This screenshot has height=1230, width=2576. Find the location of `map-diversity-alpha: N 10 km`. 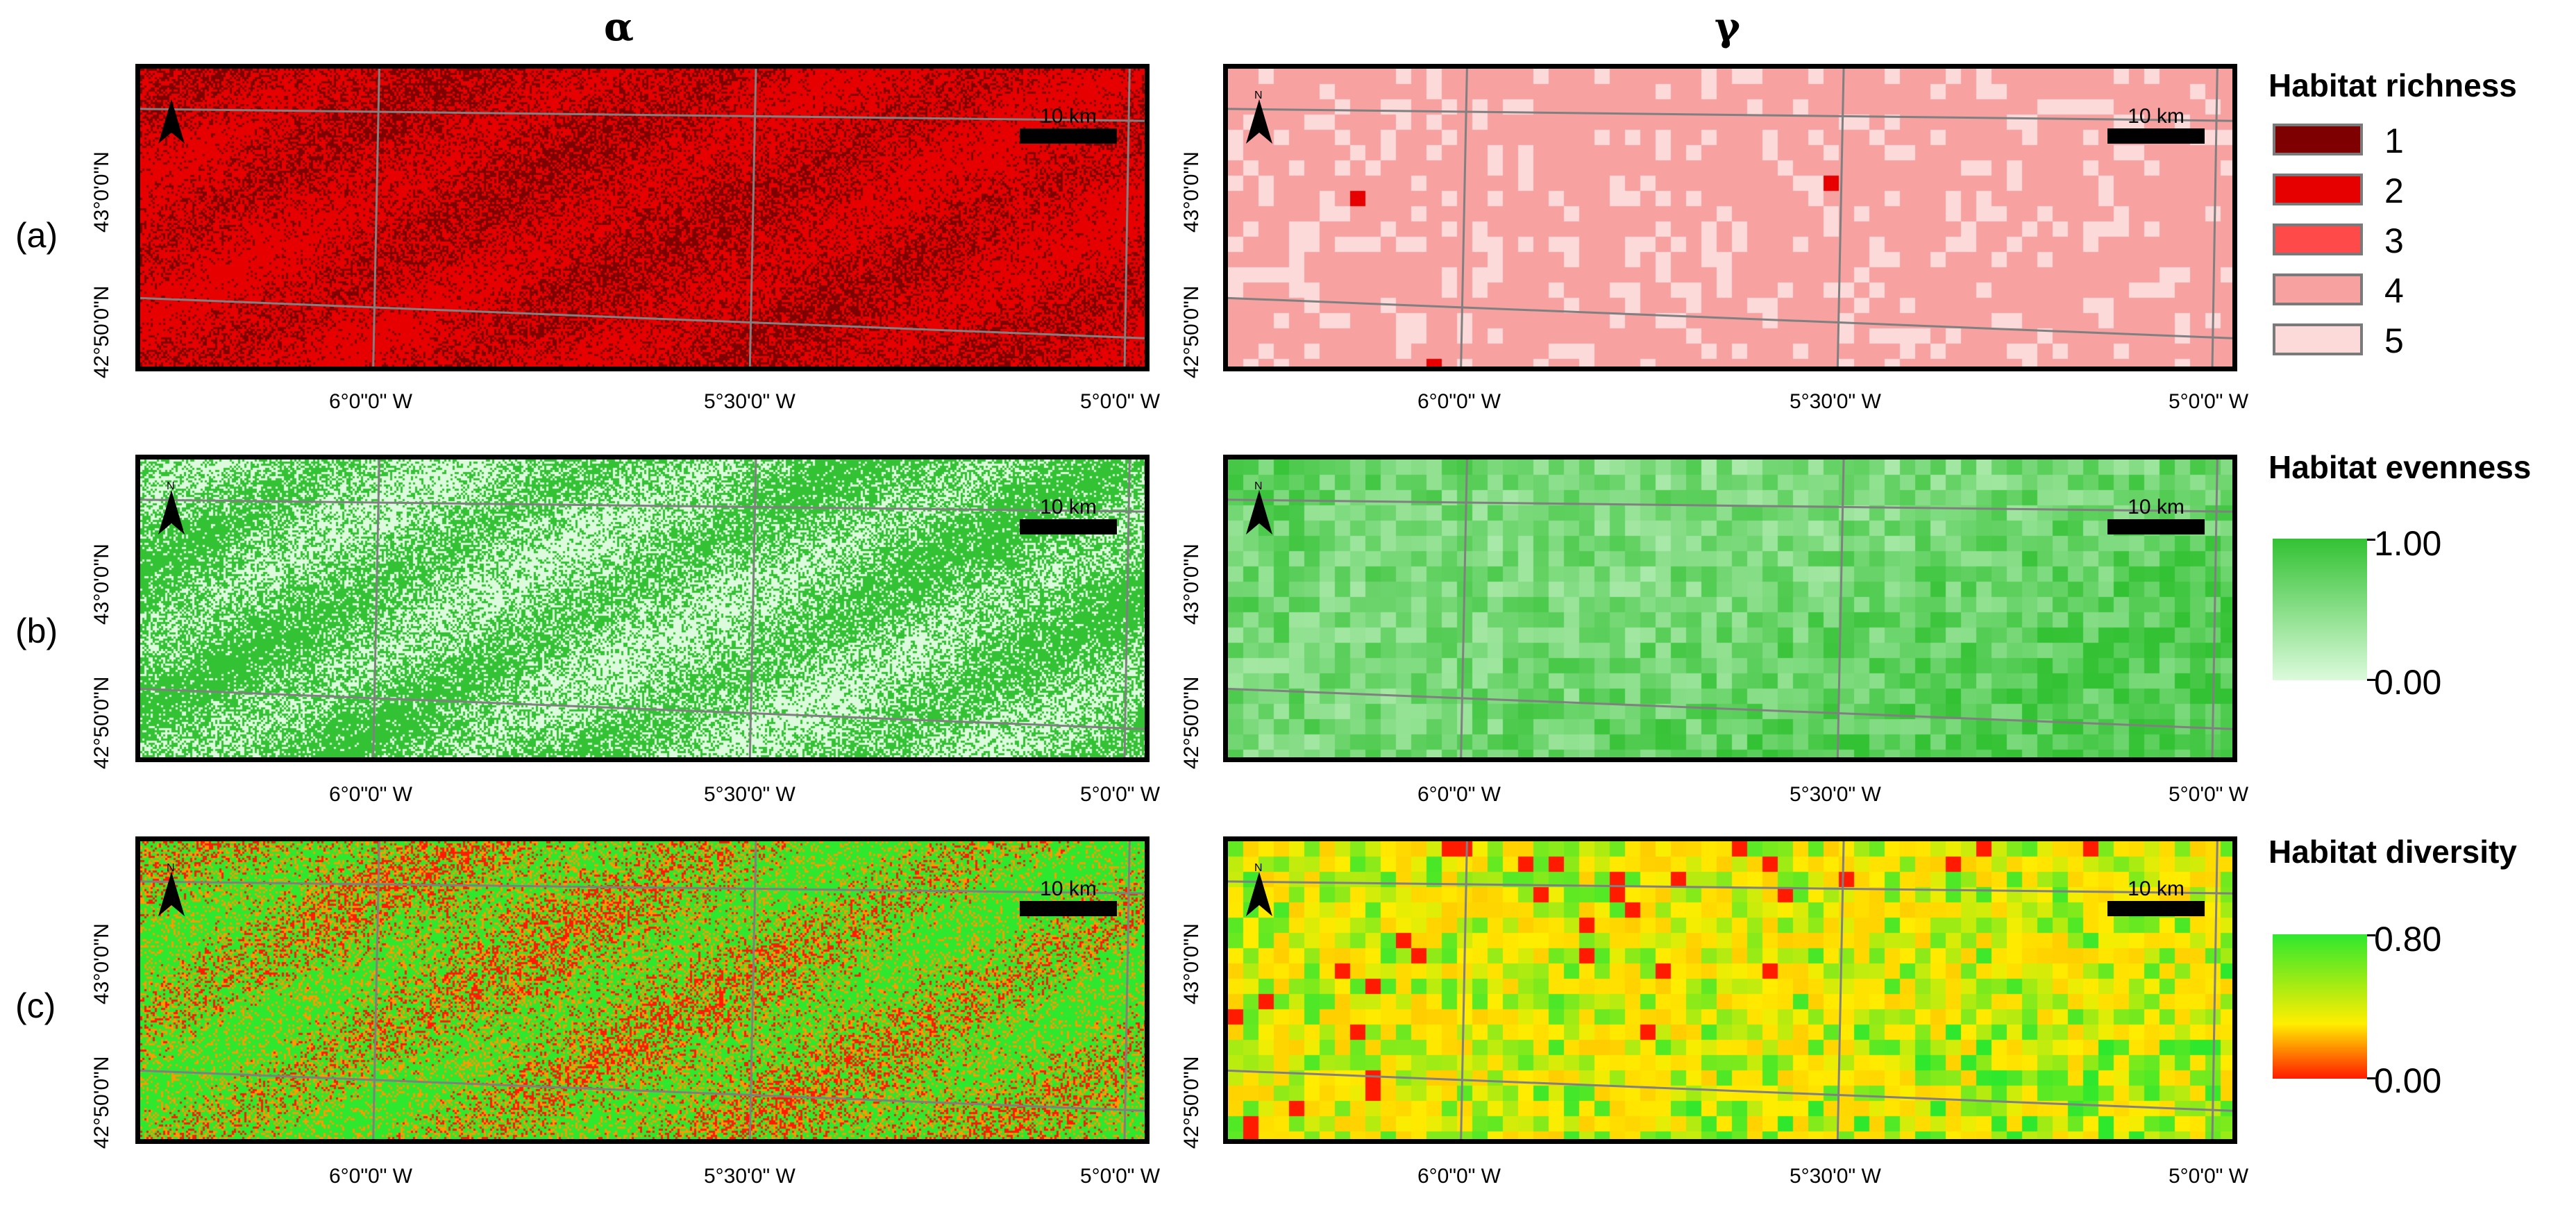

map-diversity-alpha: N 10 km is located at coordinates (642, 990).